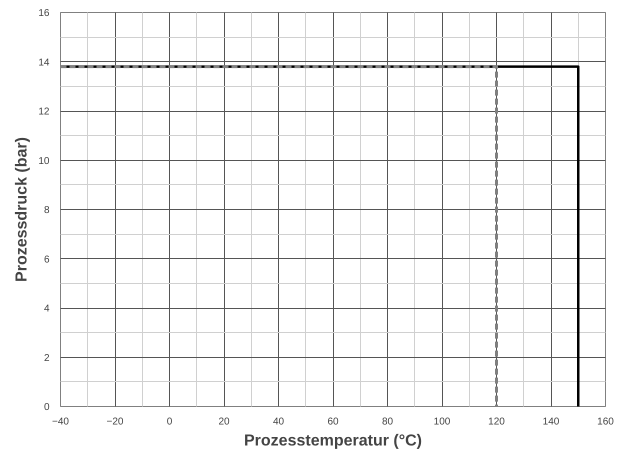  What do you see at coordinates (551, 422) in the screenshot?
I see `x-tick-label: 140` at bounding box center [551, 422].